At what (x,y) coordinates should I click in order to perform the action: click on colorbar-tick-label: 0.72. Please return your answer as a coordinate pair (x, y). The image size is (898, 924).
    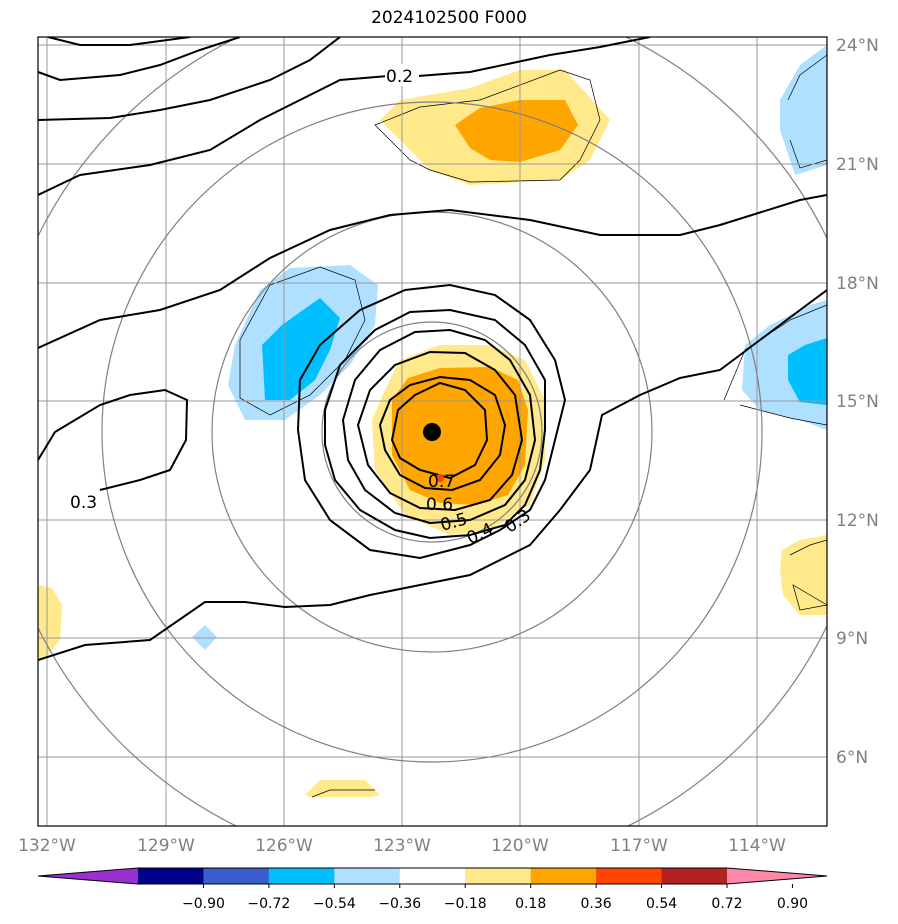
    Looking at the image, I should click on (726, 904).